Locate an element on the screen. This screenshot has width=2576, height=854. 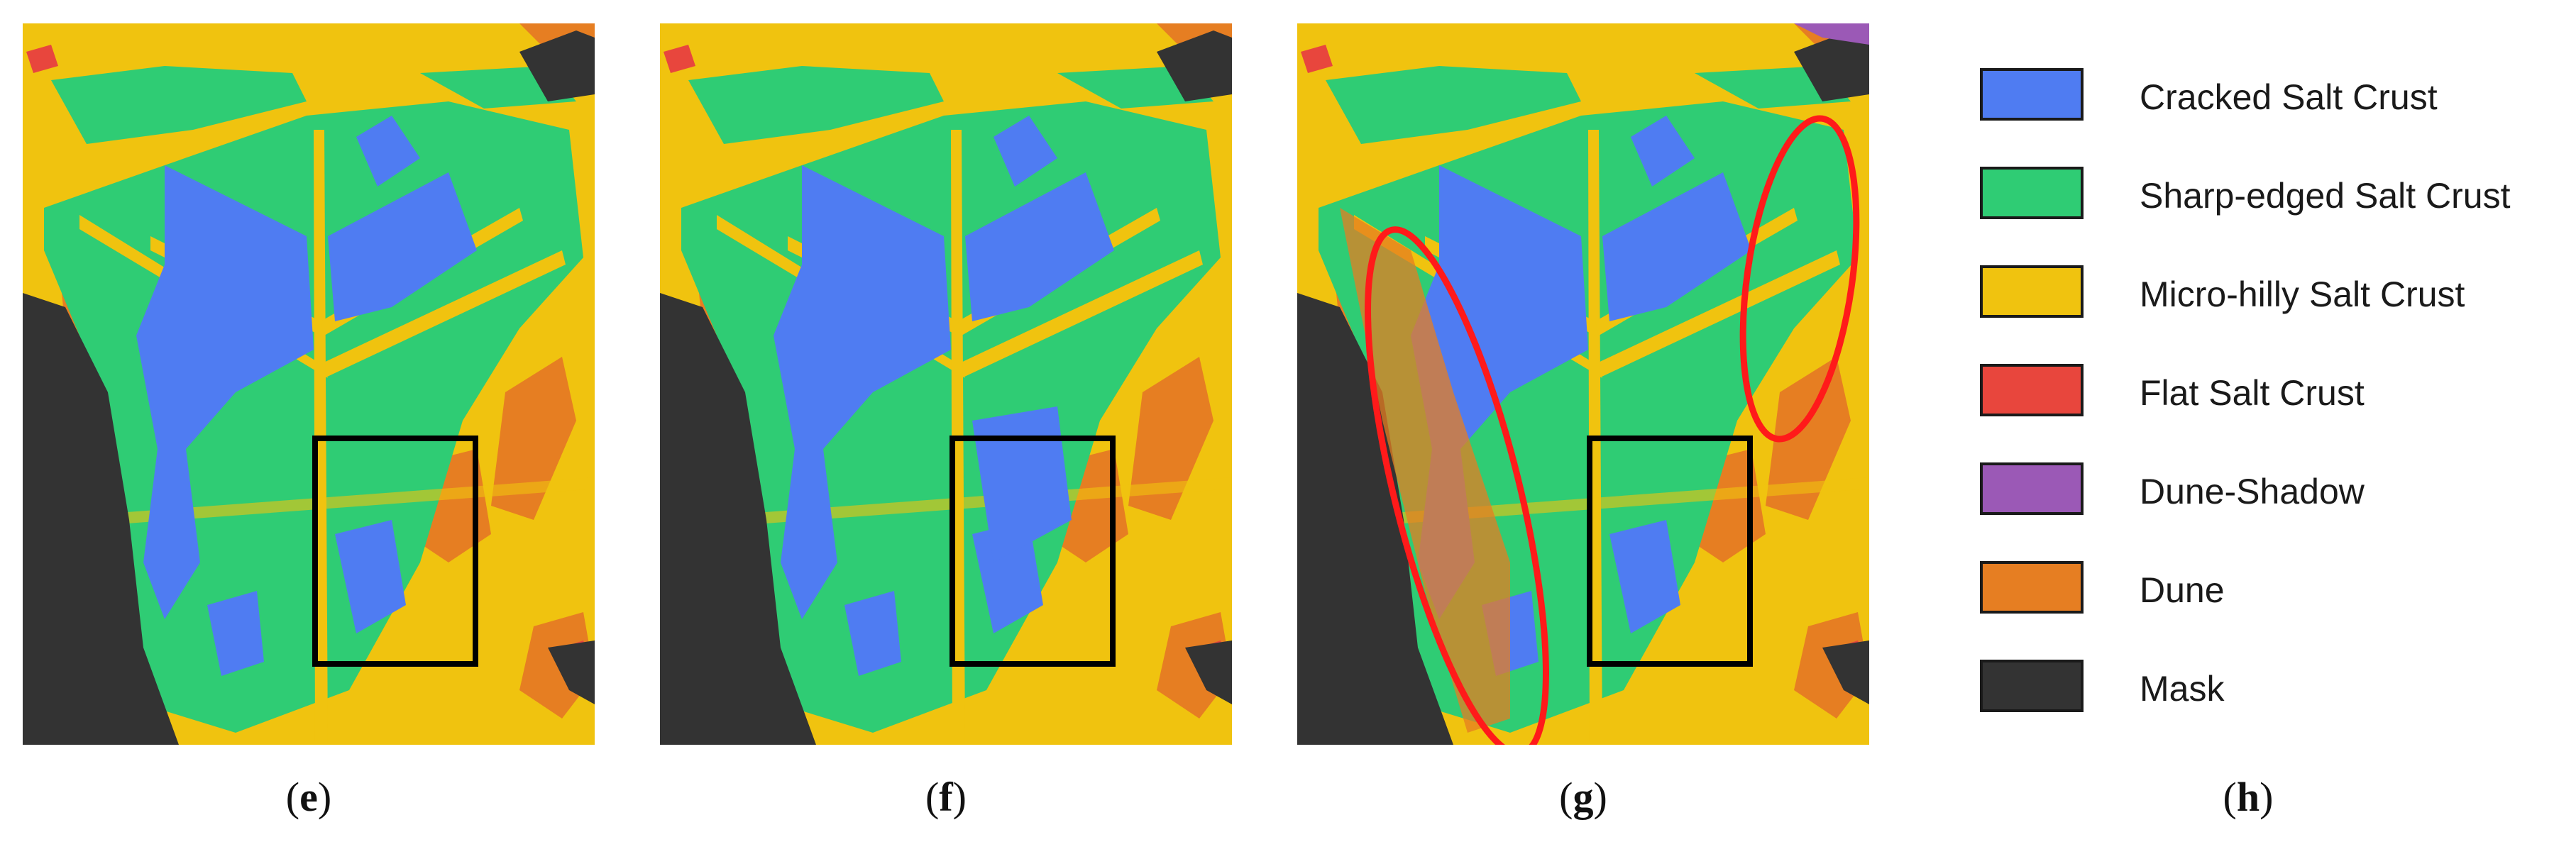
caption-e: (e) is located at coordinates (308, 797).